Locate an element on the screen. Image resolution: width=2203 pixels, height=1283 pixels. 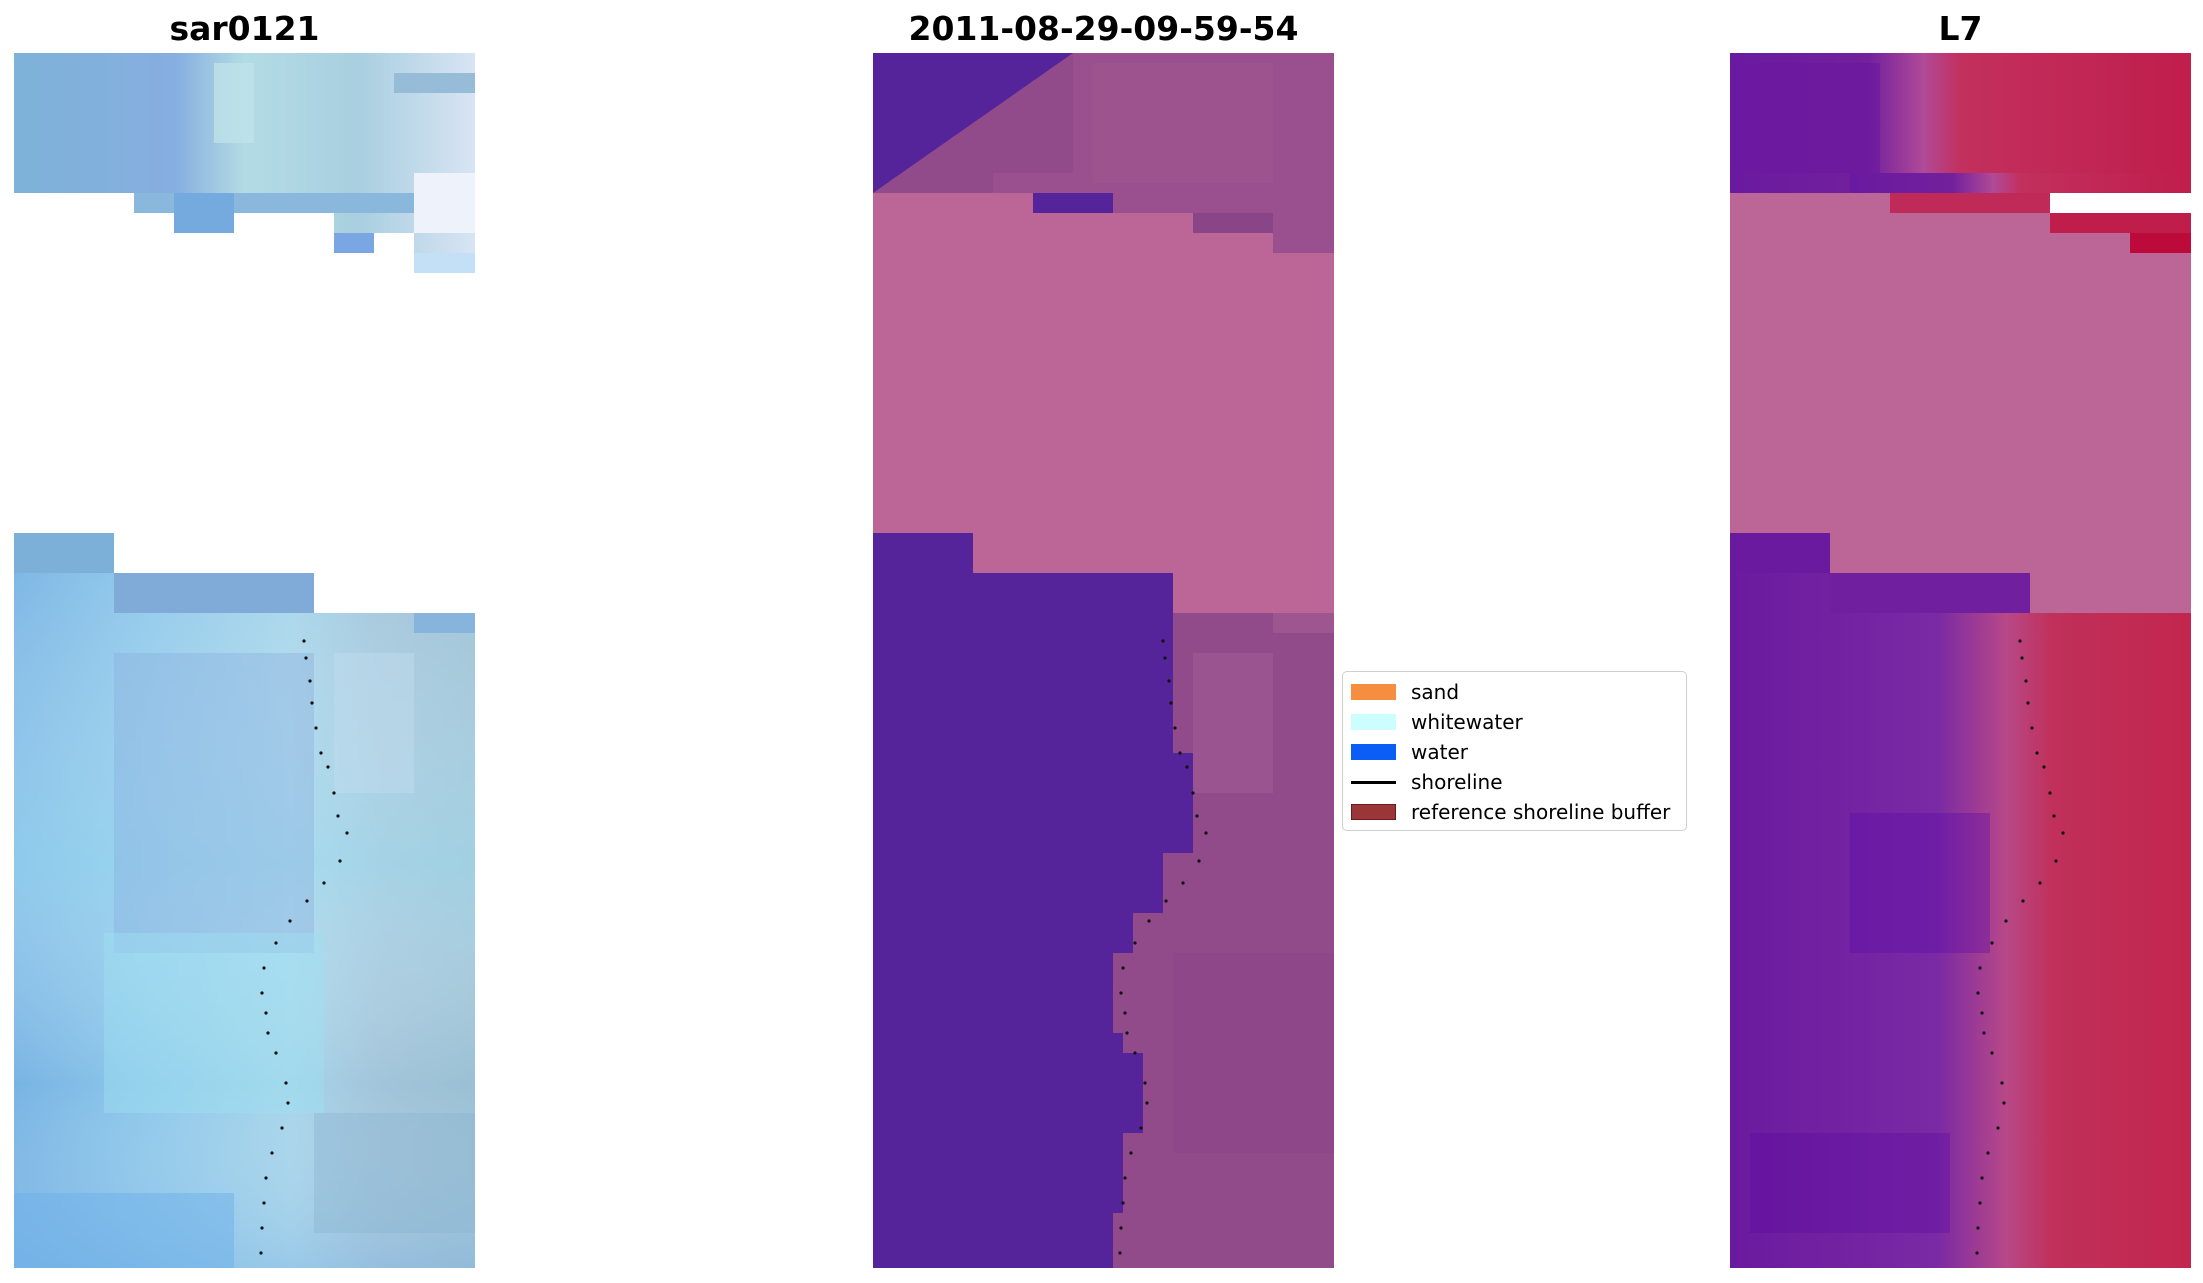
panel-title-left: sar0121 is located at coordinates (244, 28).